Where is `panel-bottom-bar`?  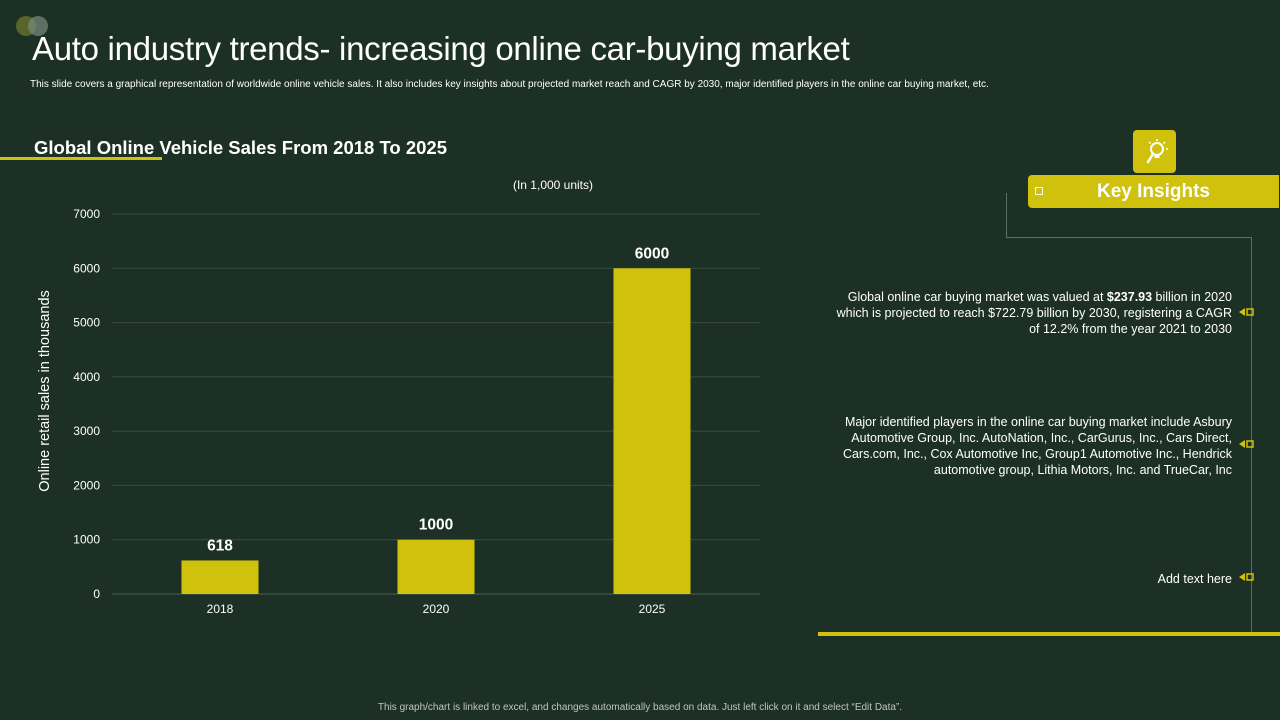
panel-bottom-bar is located at coordinates (1049, 634).